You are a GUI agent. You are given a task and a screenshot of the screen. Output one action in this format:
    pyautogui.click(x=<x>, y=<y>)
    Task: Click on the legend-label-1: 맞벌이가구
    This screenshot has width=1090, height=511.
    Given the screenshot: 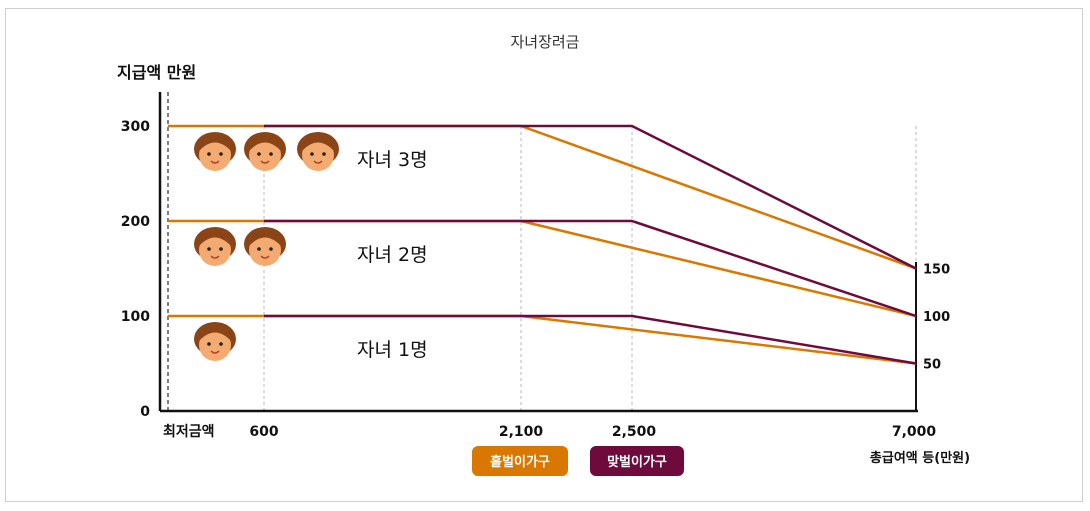 What is the action you would take?
    pyautogui.click(x=637, y=462)
    